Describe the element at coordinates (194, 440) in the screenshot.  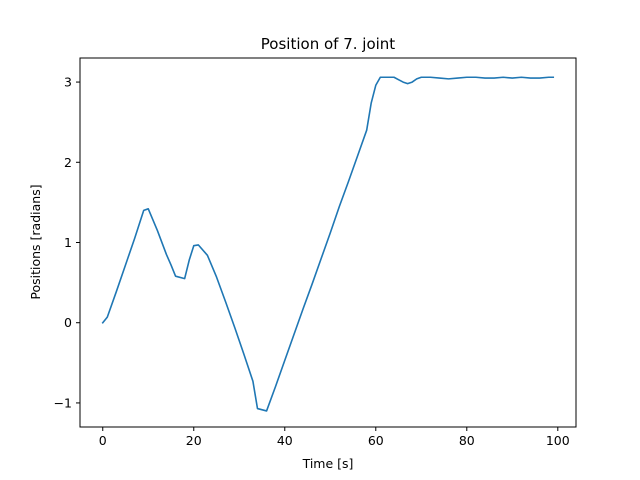
I see `x-tick-label: 20` at that location.